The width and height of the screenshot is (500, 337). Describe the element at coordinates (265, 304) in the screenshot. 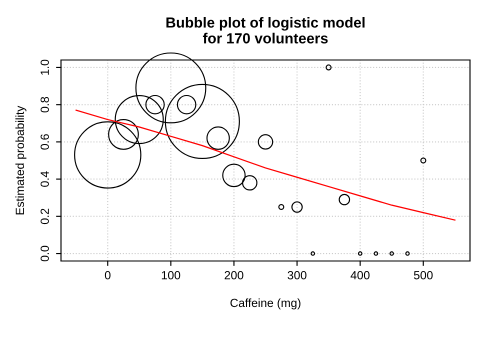

I see `x-axis-title: Caffeine (mg)` at that location.